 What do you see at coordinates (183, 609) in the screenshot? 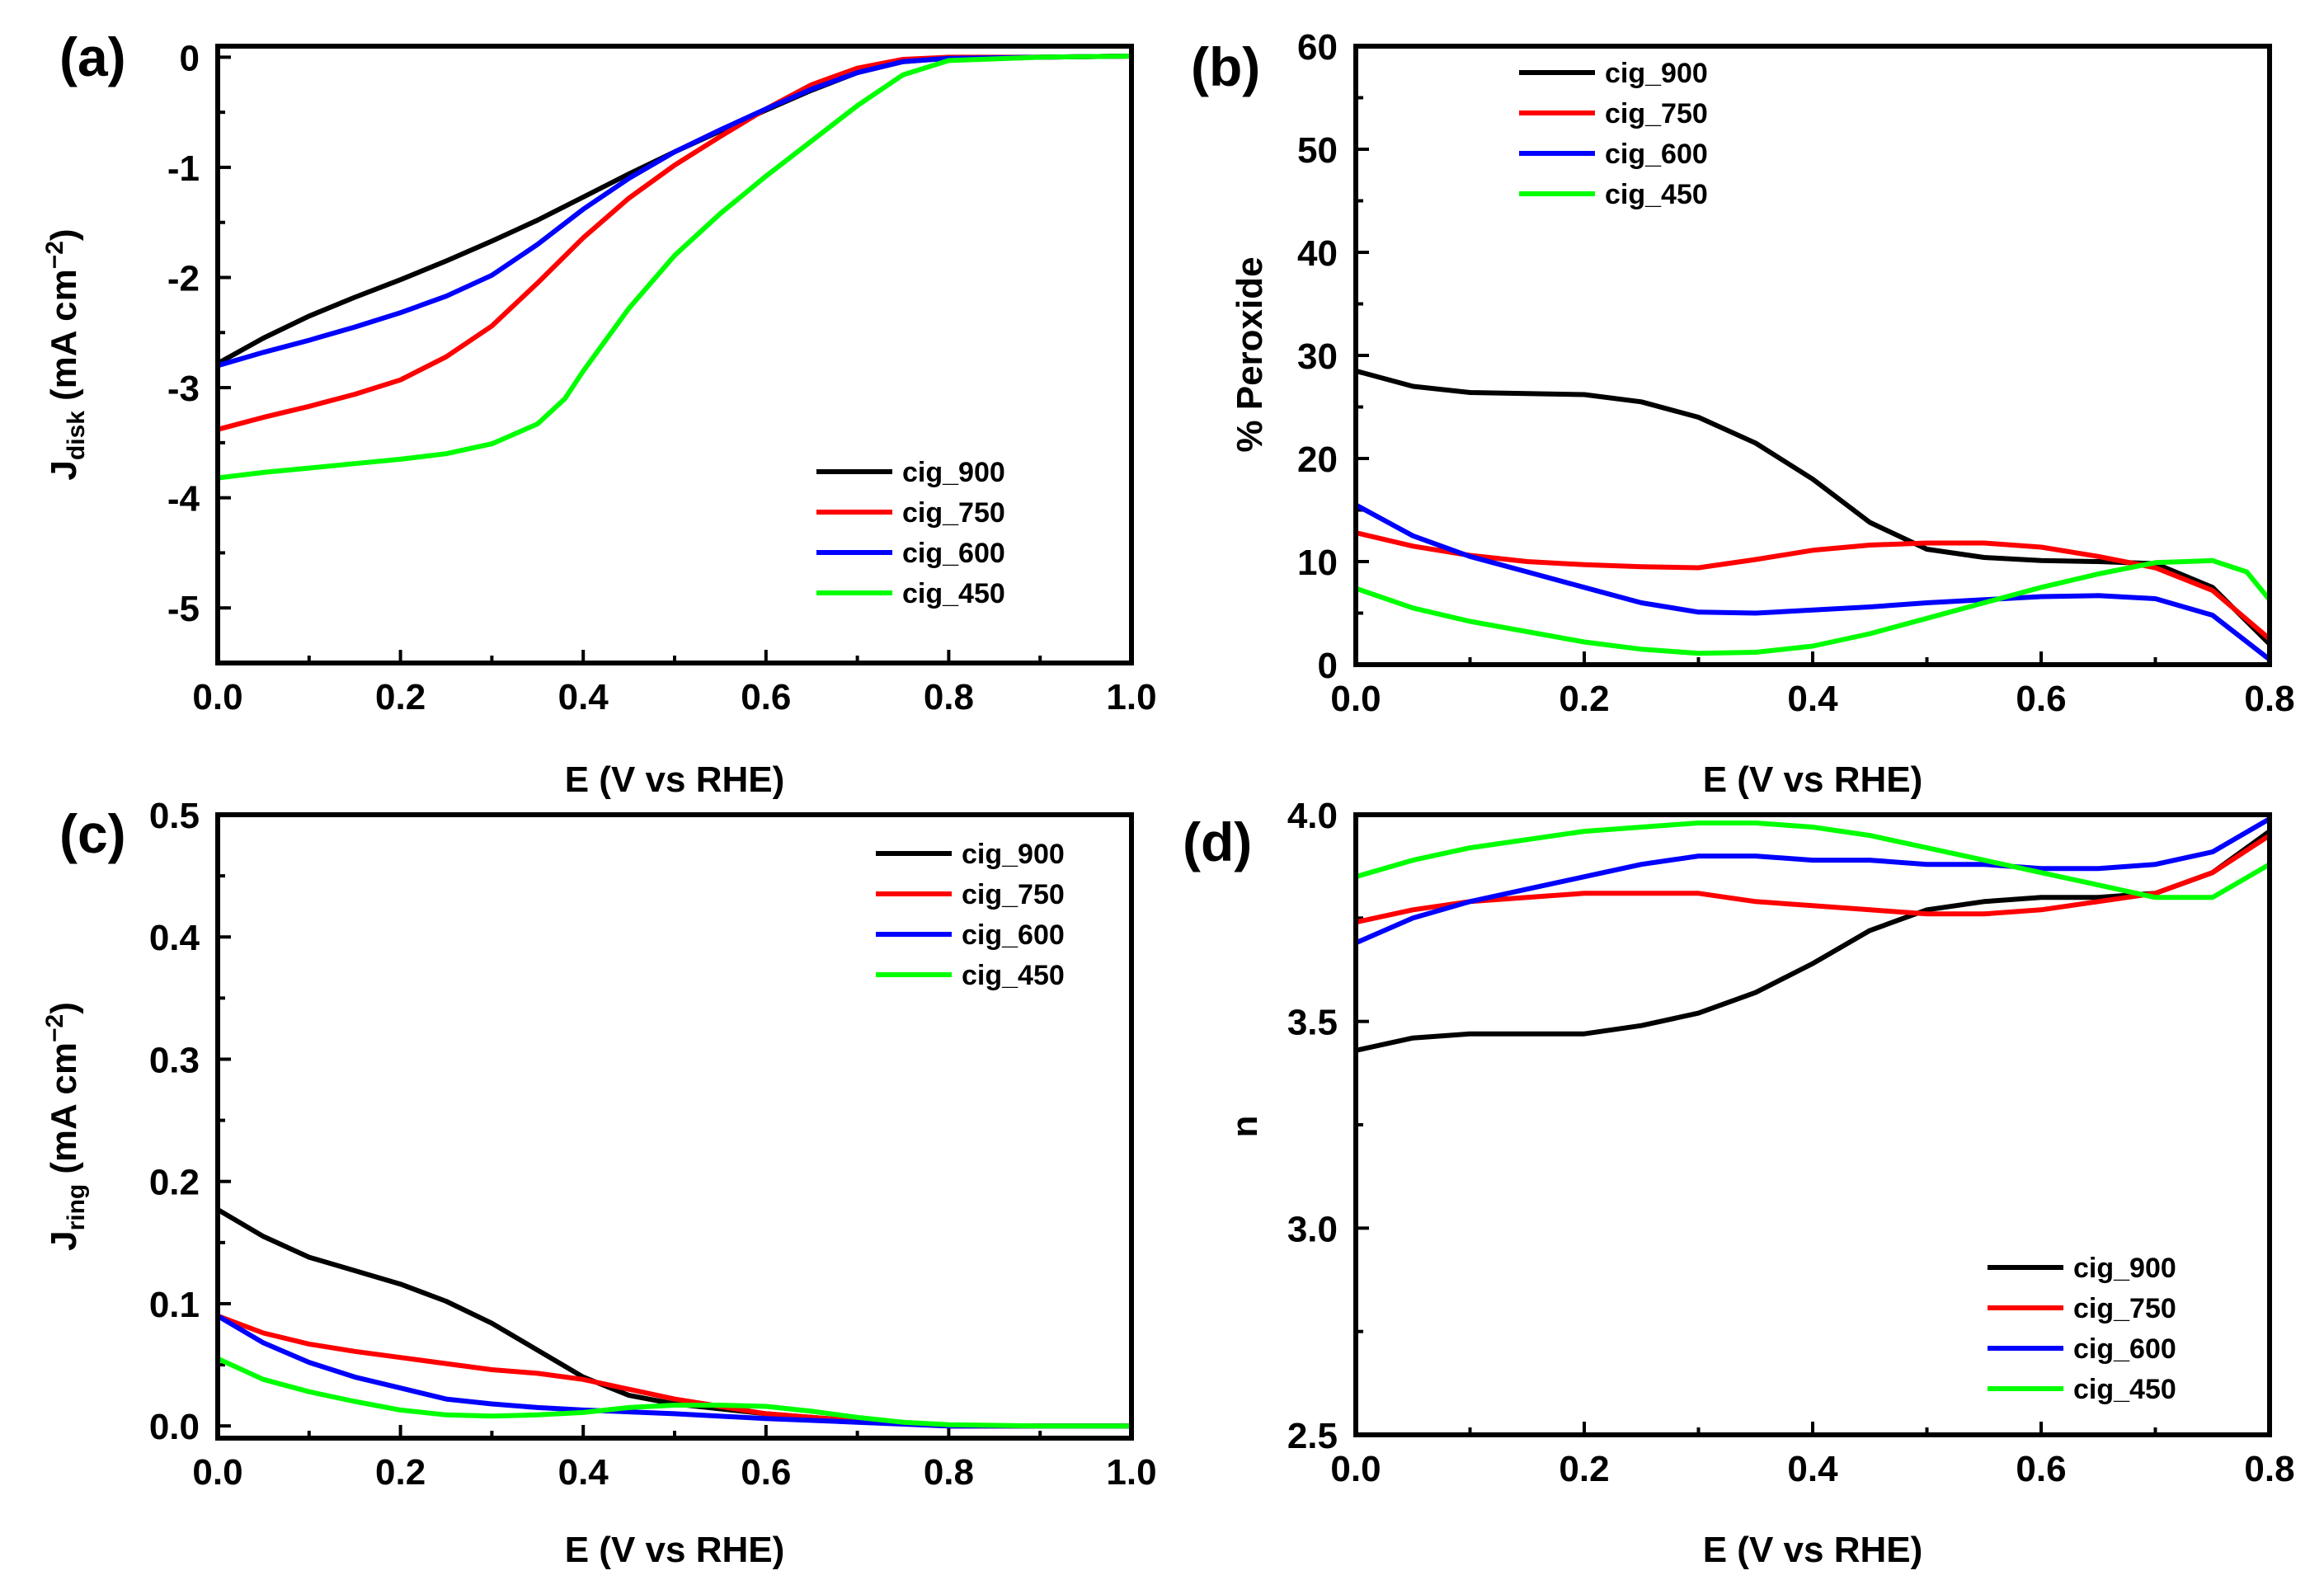
I see `y-tick-label: -5` at bounding box center [183, 609].